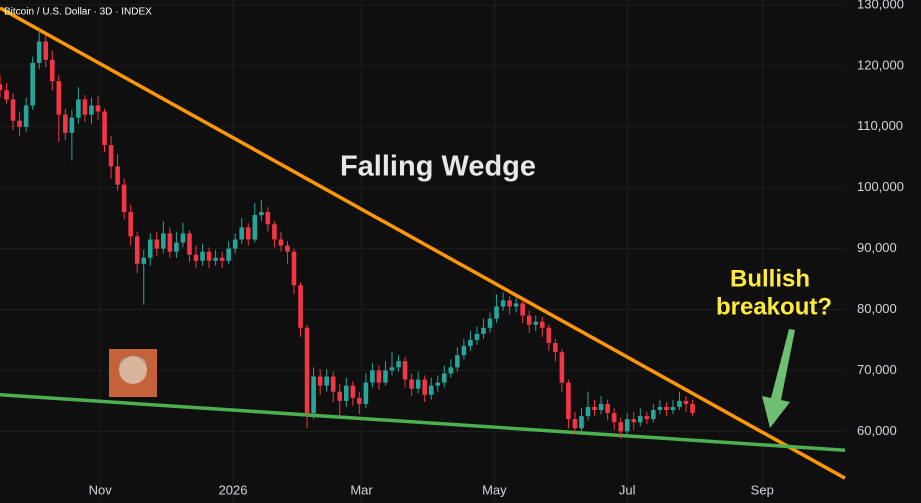 The height and width of the screenshot is (503, 921). What do you see at coordinates (877, 247) in the screenshot?
I see `y-tick-label: 90,000` at bounding box center [877, 247].